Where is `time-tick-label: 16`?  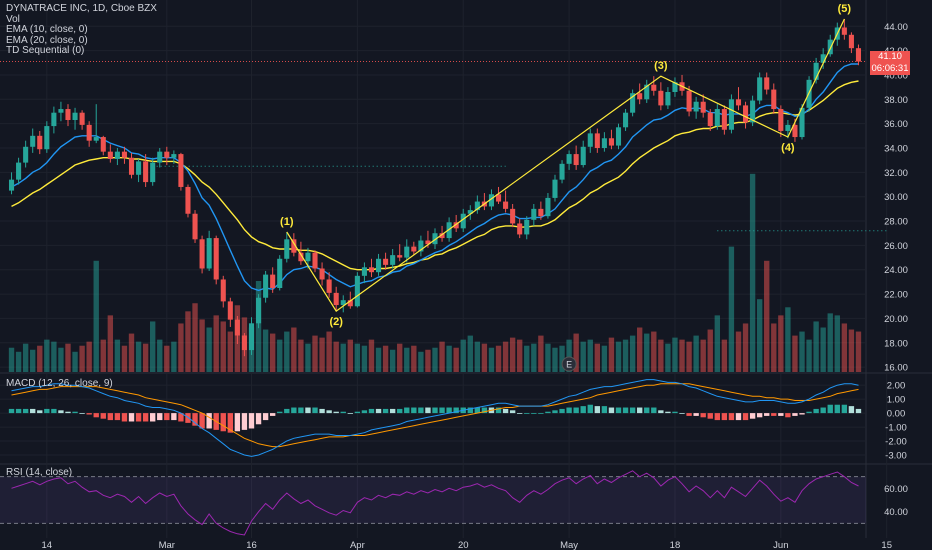 time-tick-label: 16 is located at coordinates (251, 545).